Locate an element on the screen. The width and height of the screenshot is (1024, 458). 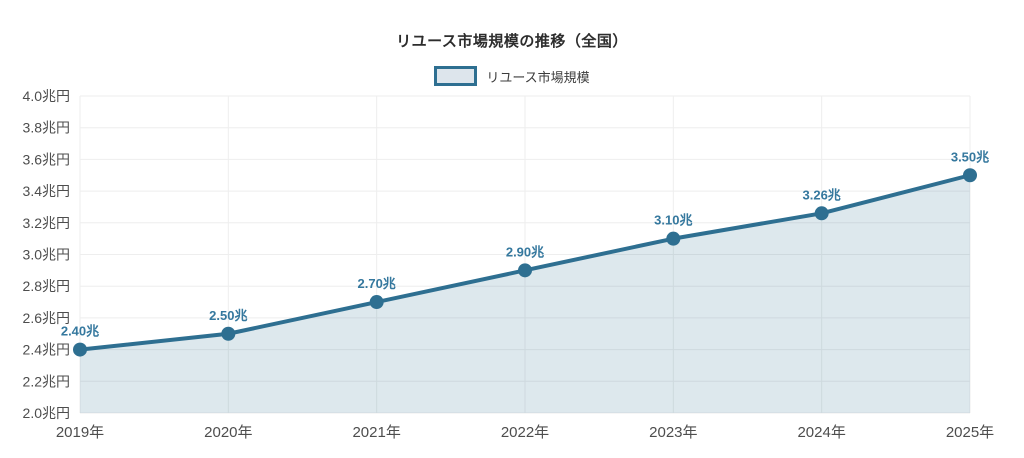
data-point-2020年 is located at coordinates (228, 333).